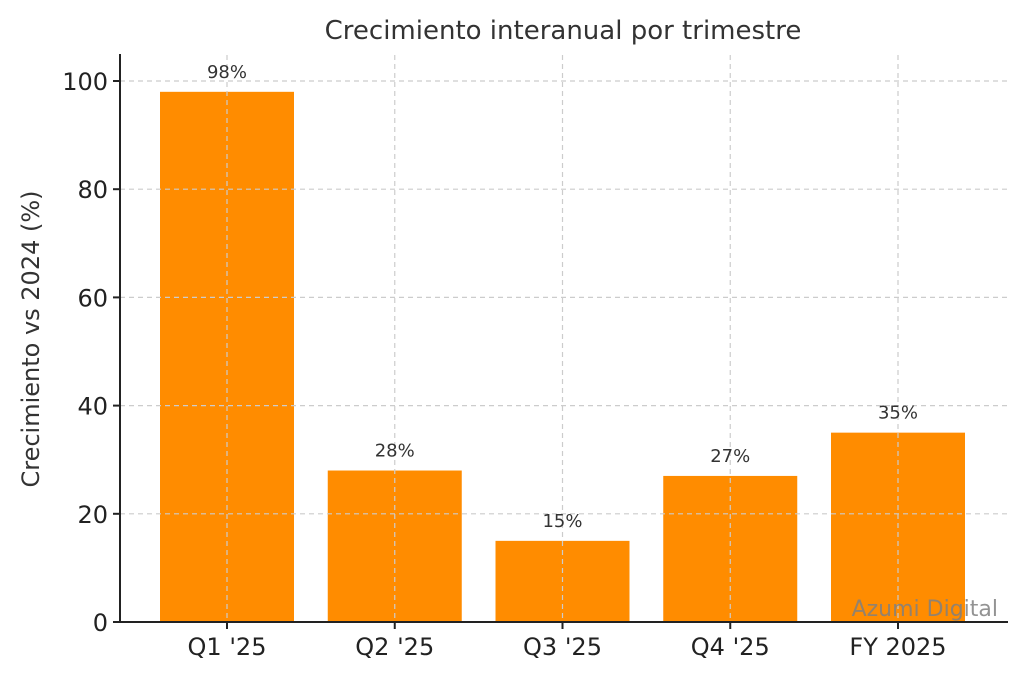  I want to click on y-axis-label: Crecimiento vs 2024 (%), so click(31, 338).